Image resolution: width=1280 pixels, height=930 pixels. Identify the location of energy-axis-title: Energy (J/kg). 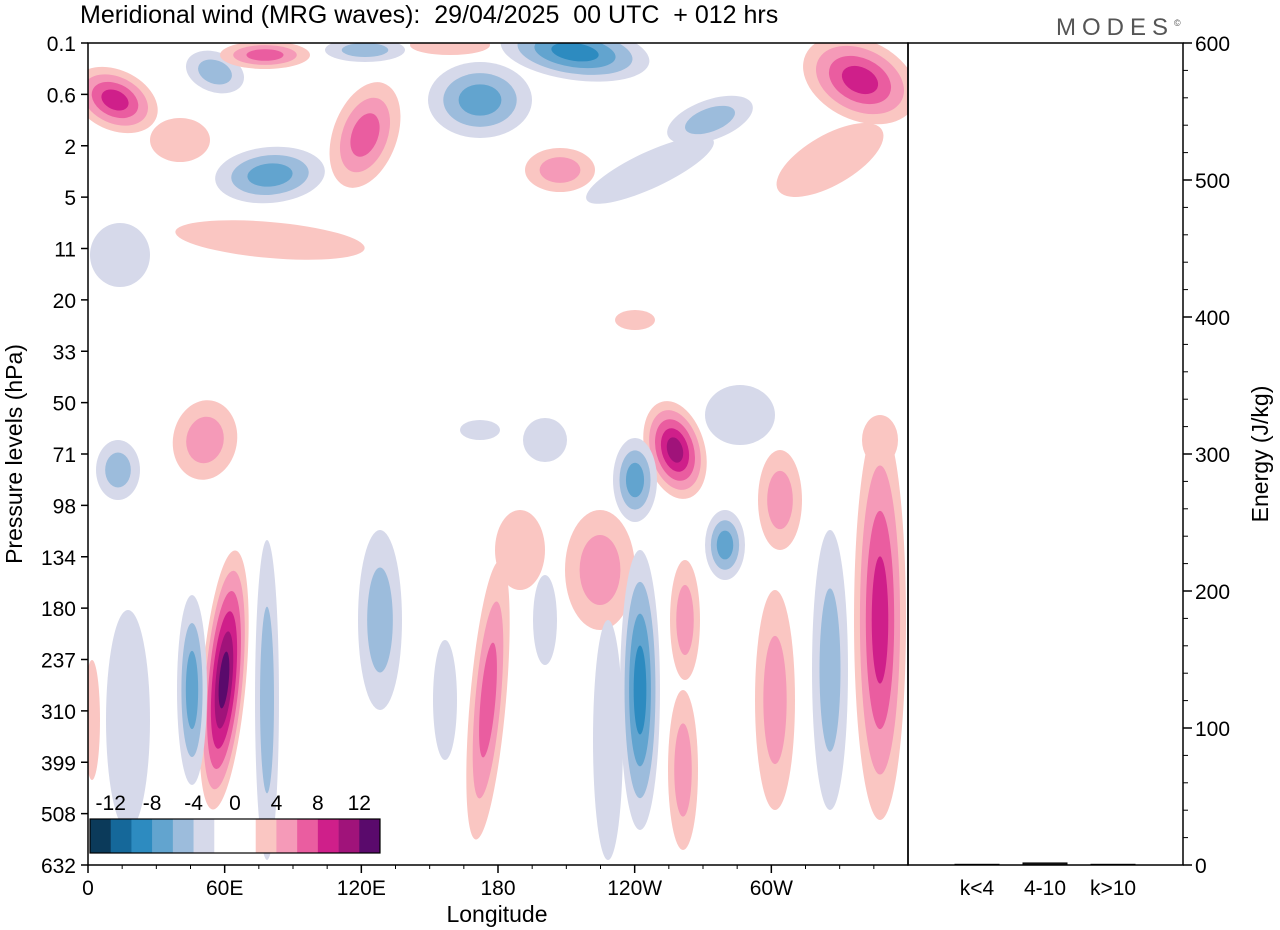
(1260, 454).